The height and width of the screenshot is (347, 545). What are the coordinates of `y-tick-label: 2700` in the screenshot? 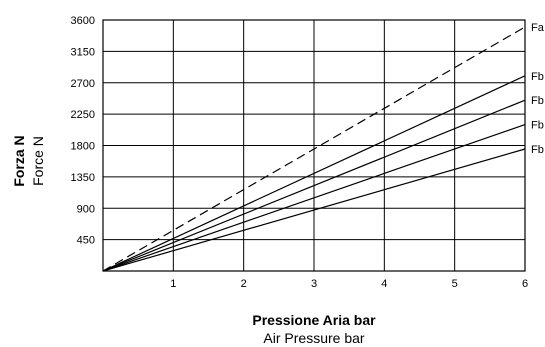 It's located at (83, 84).